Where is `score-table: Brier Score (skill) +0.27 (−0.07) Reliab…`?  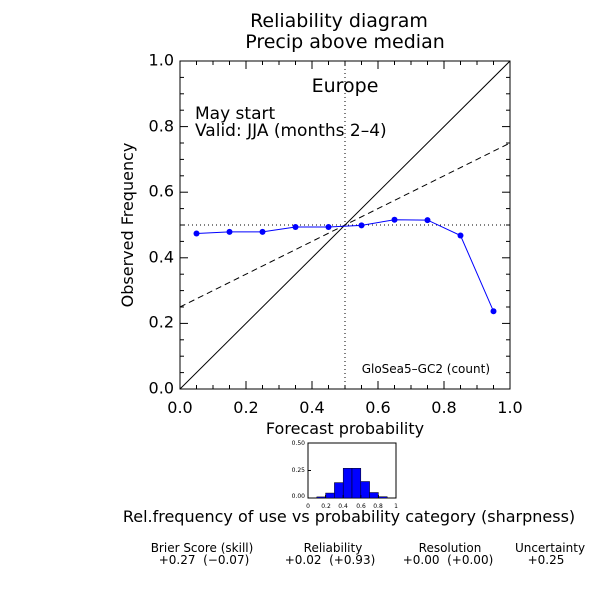
score-table: Brier Score (skill) +0.27 (−0.07) Reliab… is located at coordinates (368, 554).